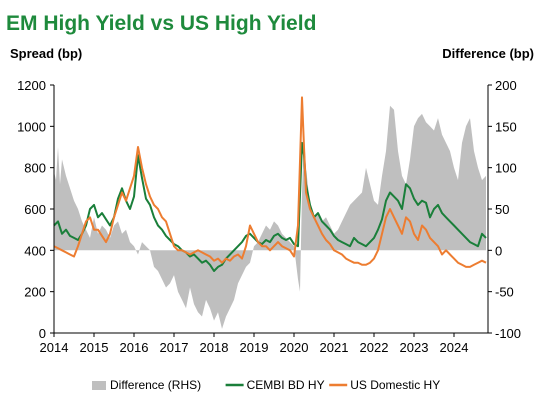 Image resolution: width=550 pixels, height=413 pixels. I want to click on left-tick-label: 800, so click(35, 168).